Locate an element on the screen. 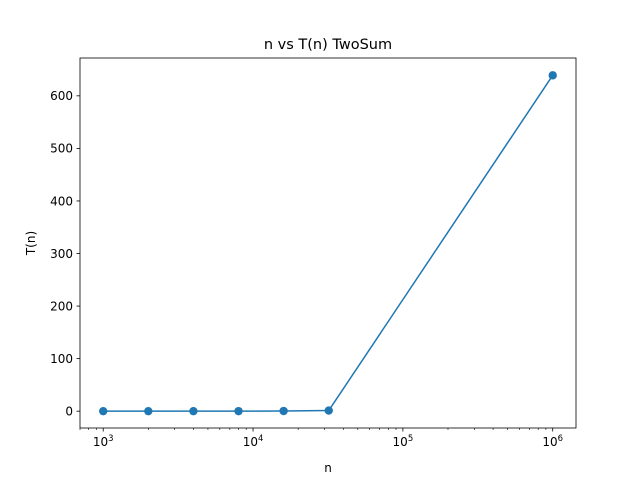  x-tick-label: 10⁴ is located at coordinates (253, 441).